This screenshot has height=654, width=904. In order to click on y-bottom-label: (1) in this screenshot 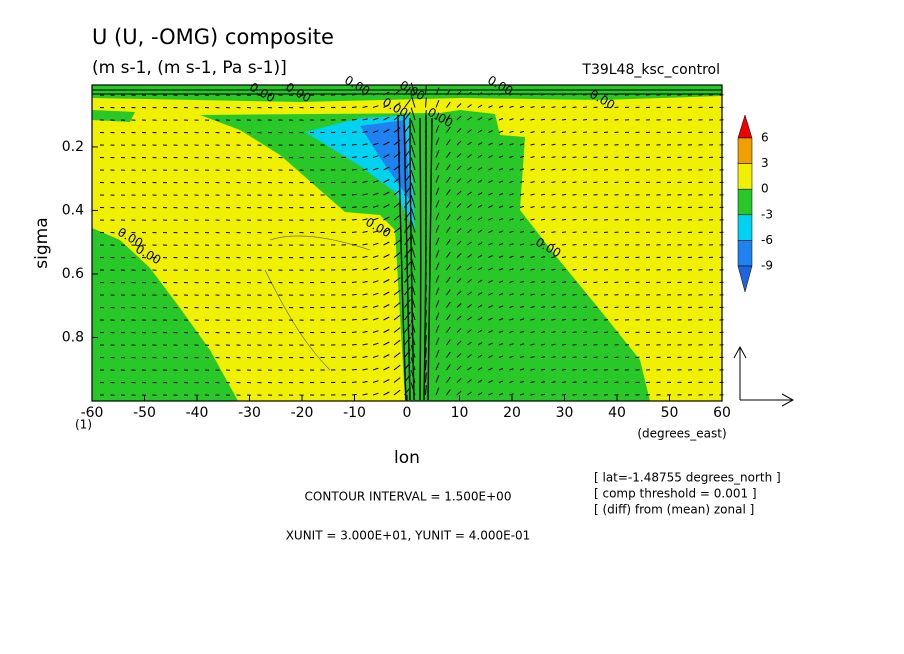, I will do `click(83, 425)`.